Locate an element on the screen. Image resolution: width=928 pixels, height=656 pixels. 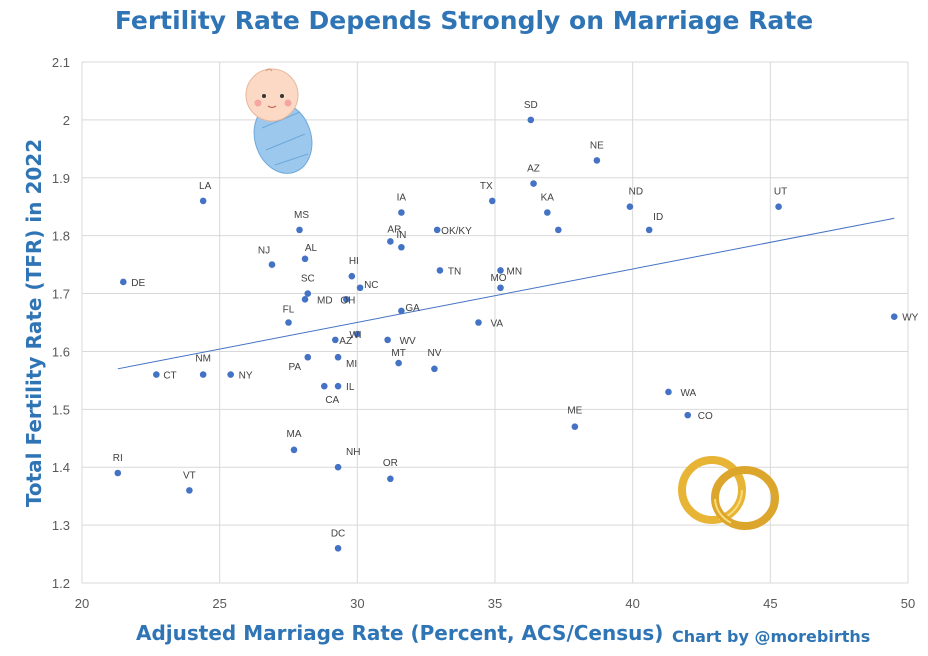
point-label: ME is located at coordinates (574, 411).